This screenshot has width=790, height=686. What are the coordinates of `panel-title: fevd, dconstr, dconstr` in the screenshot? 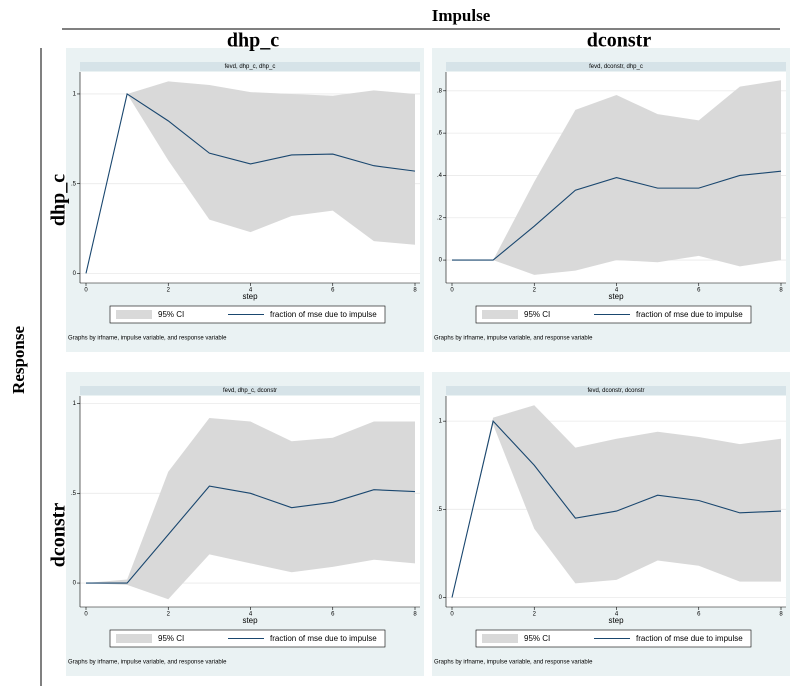 It's located at (615, 391).